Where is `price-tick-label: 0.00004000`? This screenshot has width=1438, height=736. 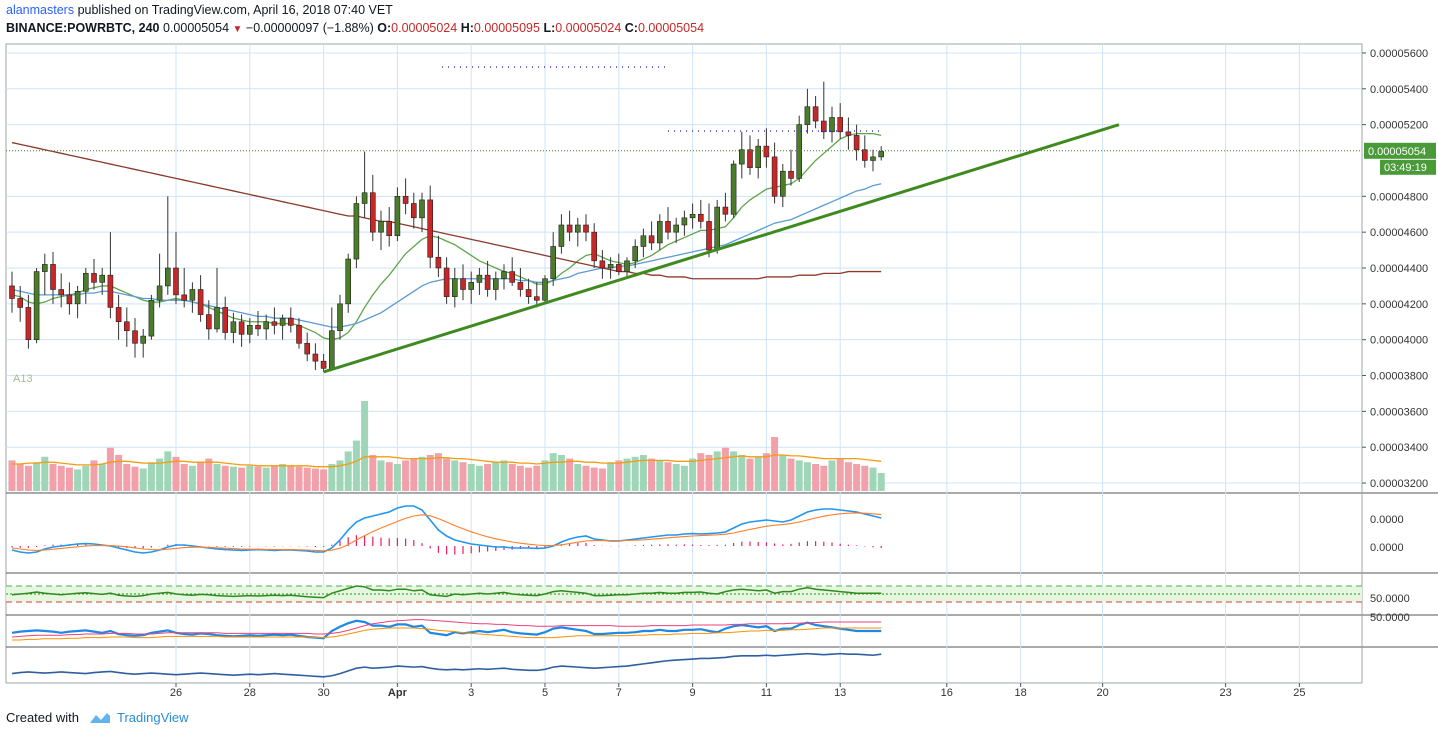 price-tick-label: 0.00004000 is located at coordinates (1399, 341).